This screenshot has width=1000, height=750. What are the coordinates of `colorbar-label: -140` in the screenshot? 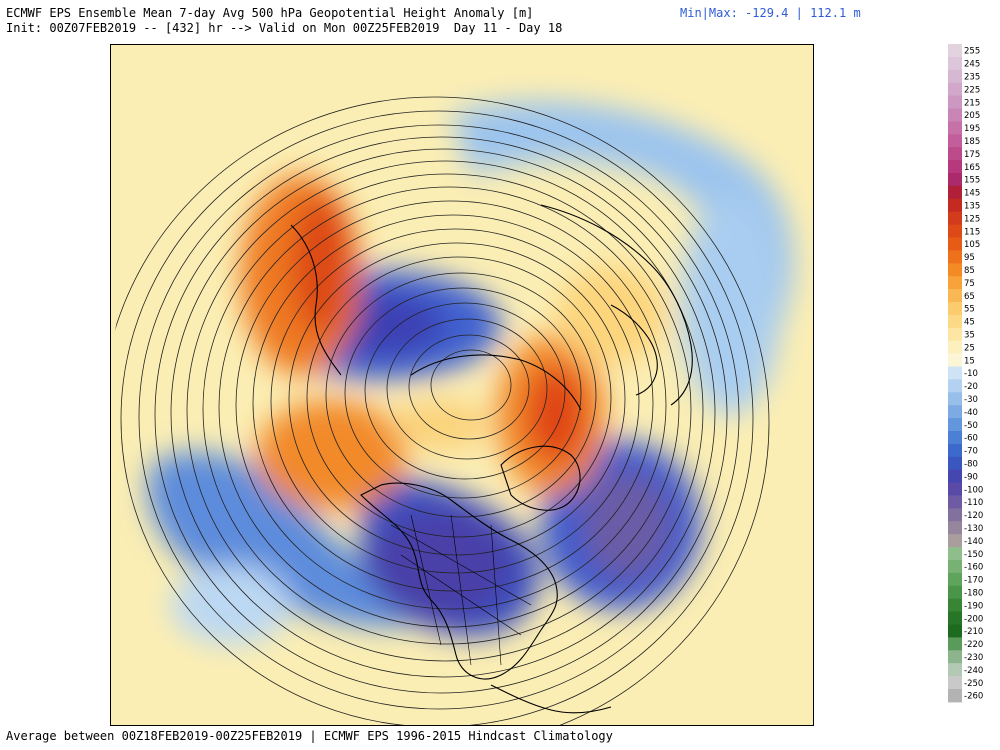 It's located at (973, 542).